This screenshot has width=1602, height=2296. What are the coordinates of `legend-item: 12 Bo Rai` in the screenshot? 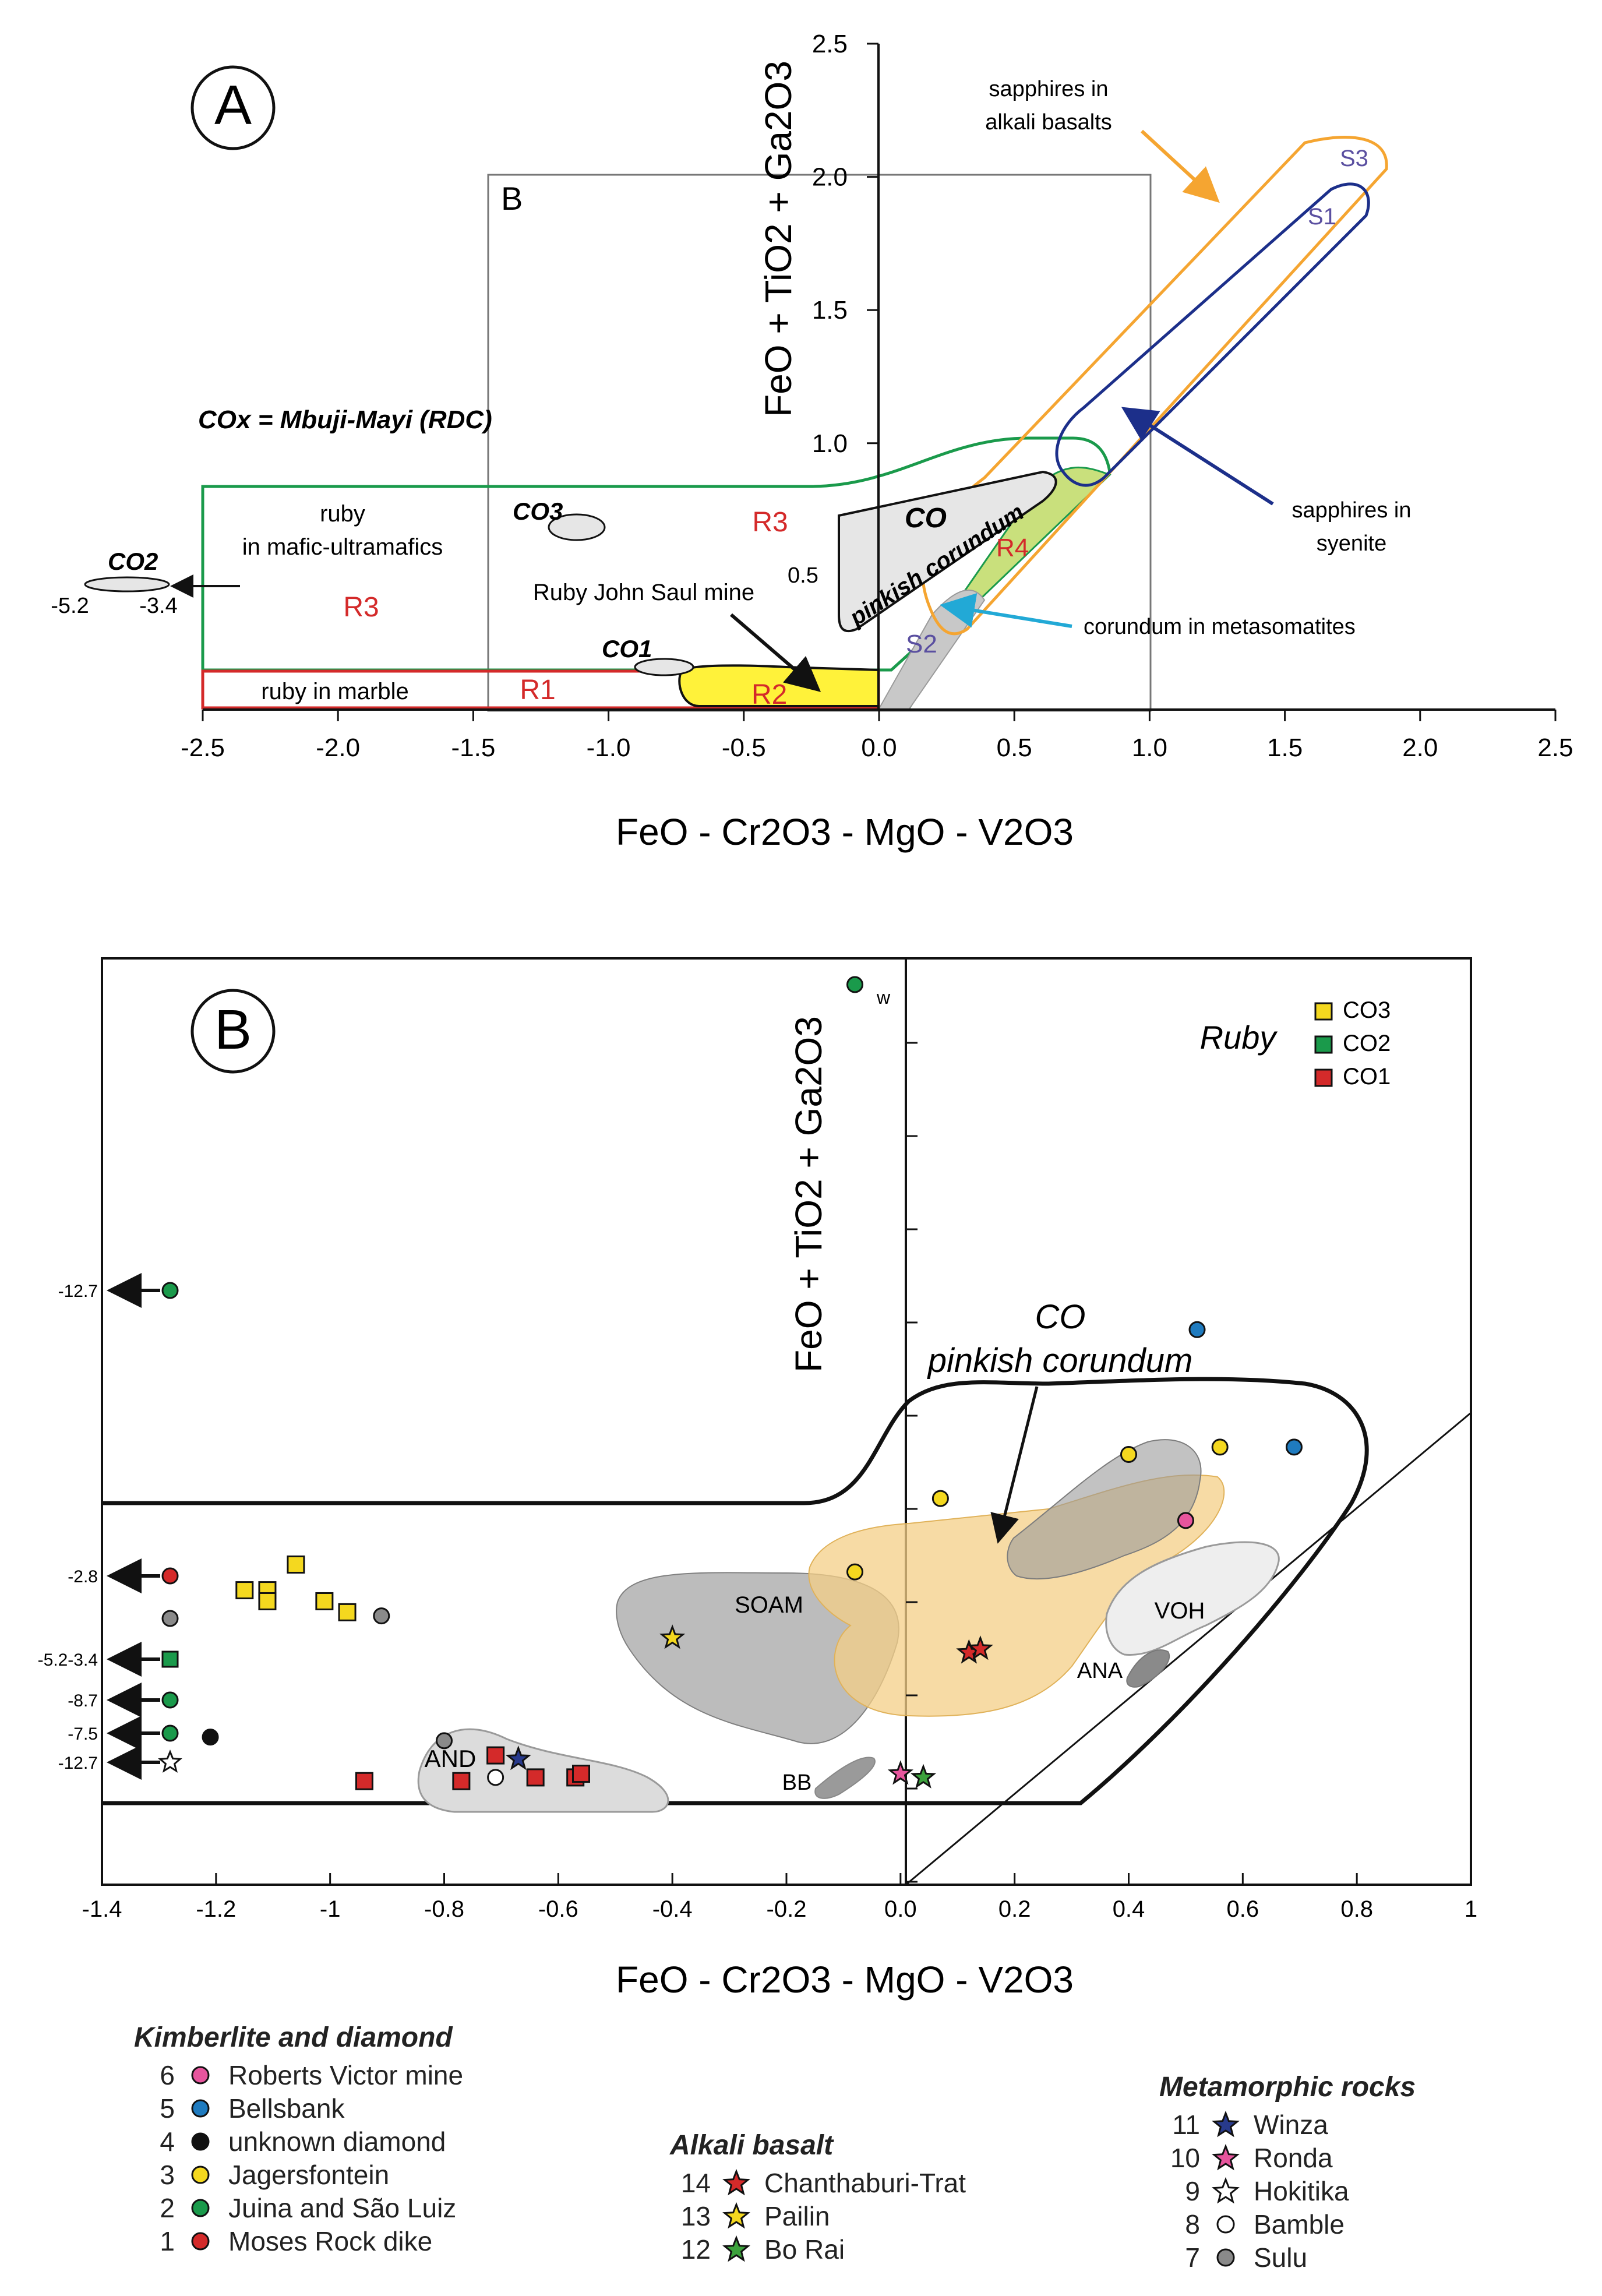 It's located at (818, 2249).